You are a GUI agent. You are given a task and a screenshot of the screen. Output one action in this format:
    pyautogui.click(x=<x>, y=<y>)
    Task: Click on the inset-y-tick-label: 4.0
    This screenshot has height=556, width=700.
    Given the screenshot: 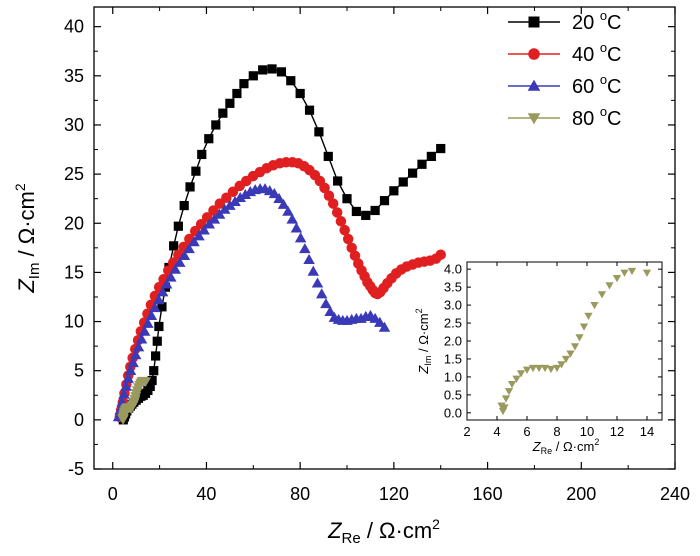 What is the action you would take?
    pyautogui.click(x=453, y=269)
    